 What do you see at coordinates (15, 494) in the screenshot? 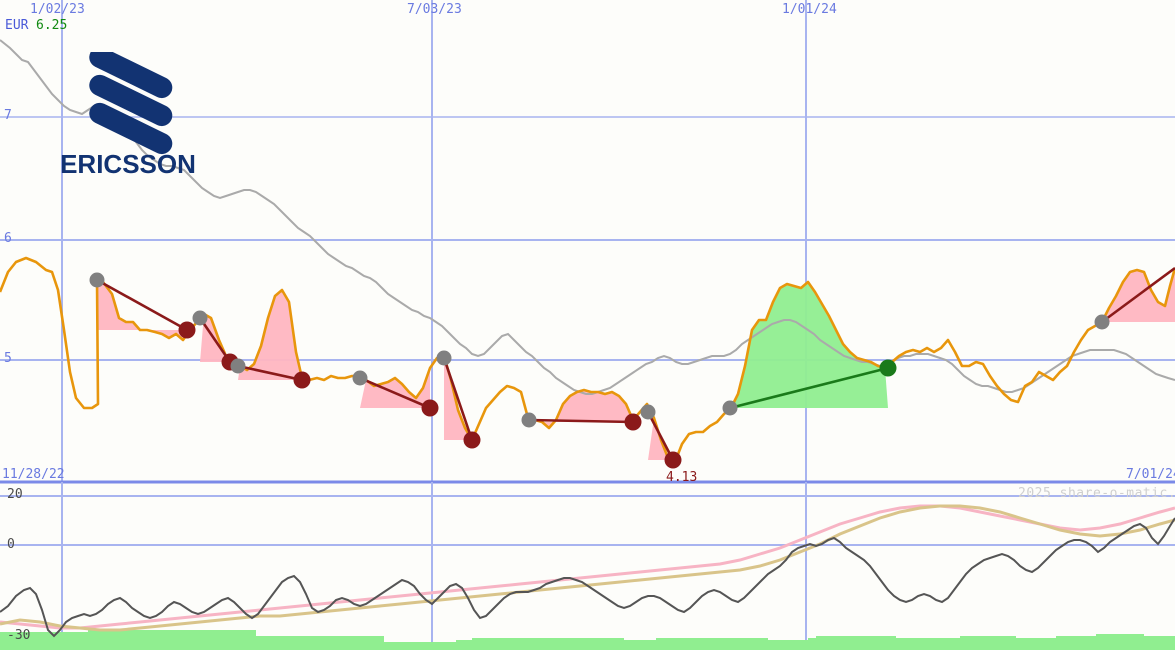
I see `indicator-tick-20: 20` at bounding box center [15, 494].